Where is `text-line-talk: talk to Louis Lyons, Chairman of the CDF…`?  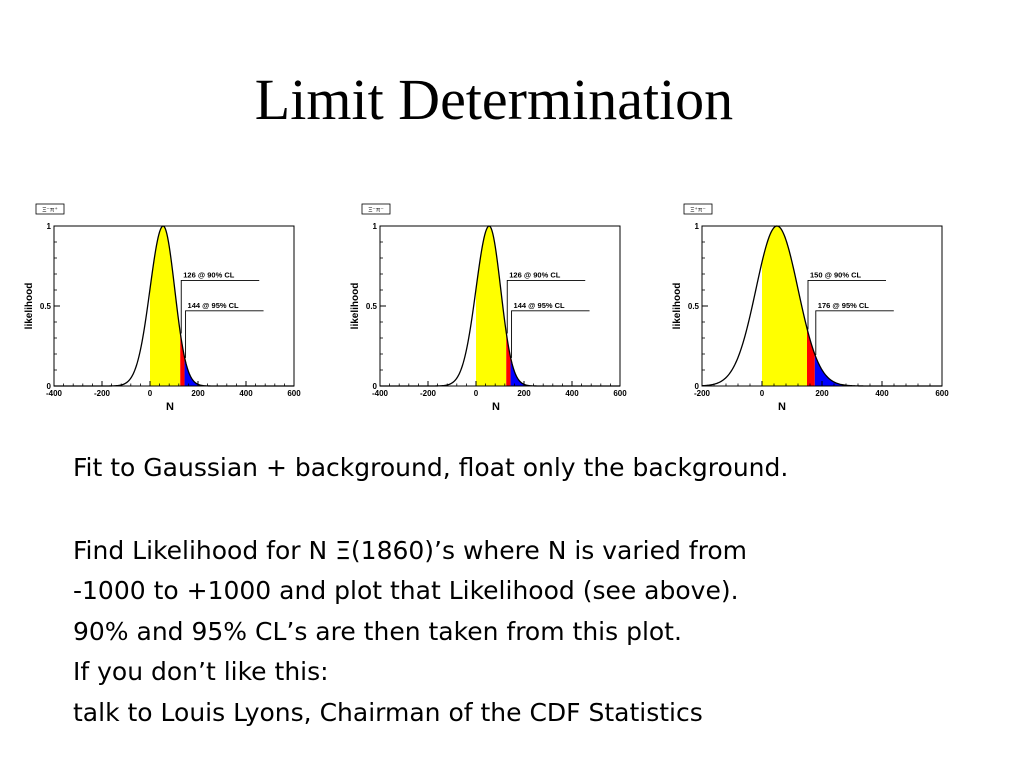 text-line-talk: talk to Louis Lyons, Chairman of the CDF… is located at coordinates (388, 712).